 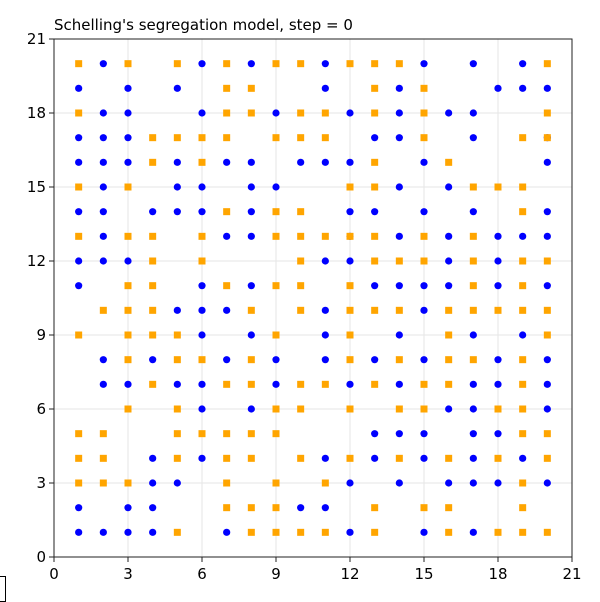 What do you see at coordinates (276, 574) in the screenshot?
I see `x-tick-label: 9` at bounding box center [276, 574].